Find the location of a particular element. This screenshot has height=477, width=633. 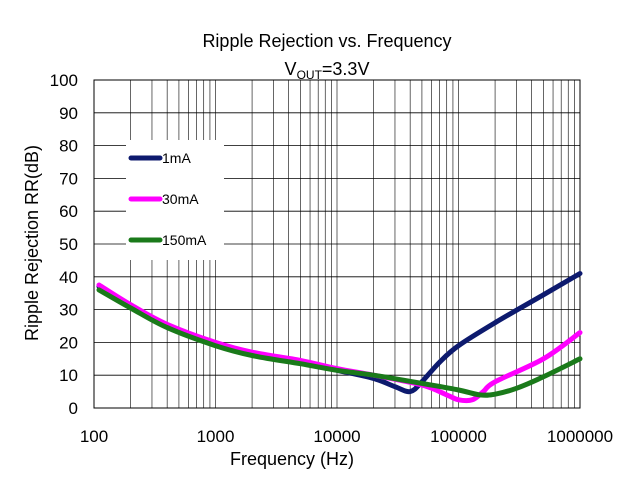

y-tick-label: 90 is located at coordinates (68, 113).